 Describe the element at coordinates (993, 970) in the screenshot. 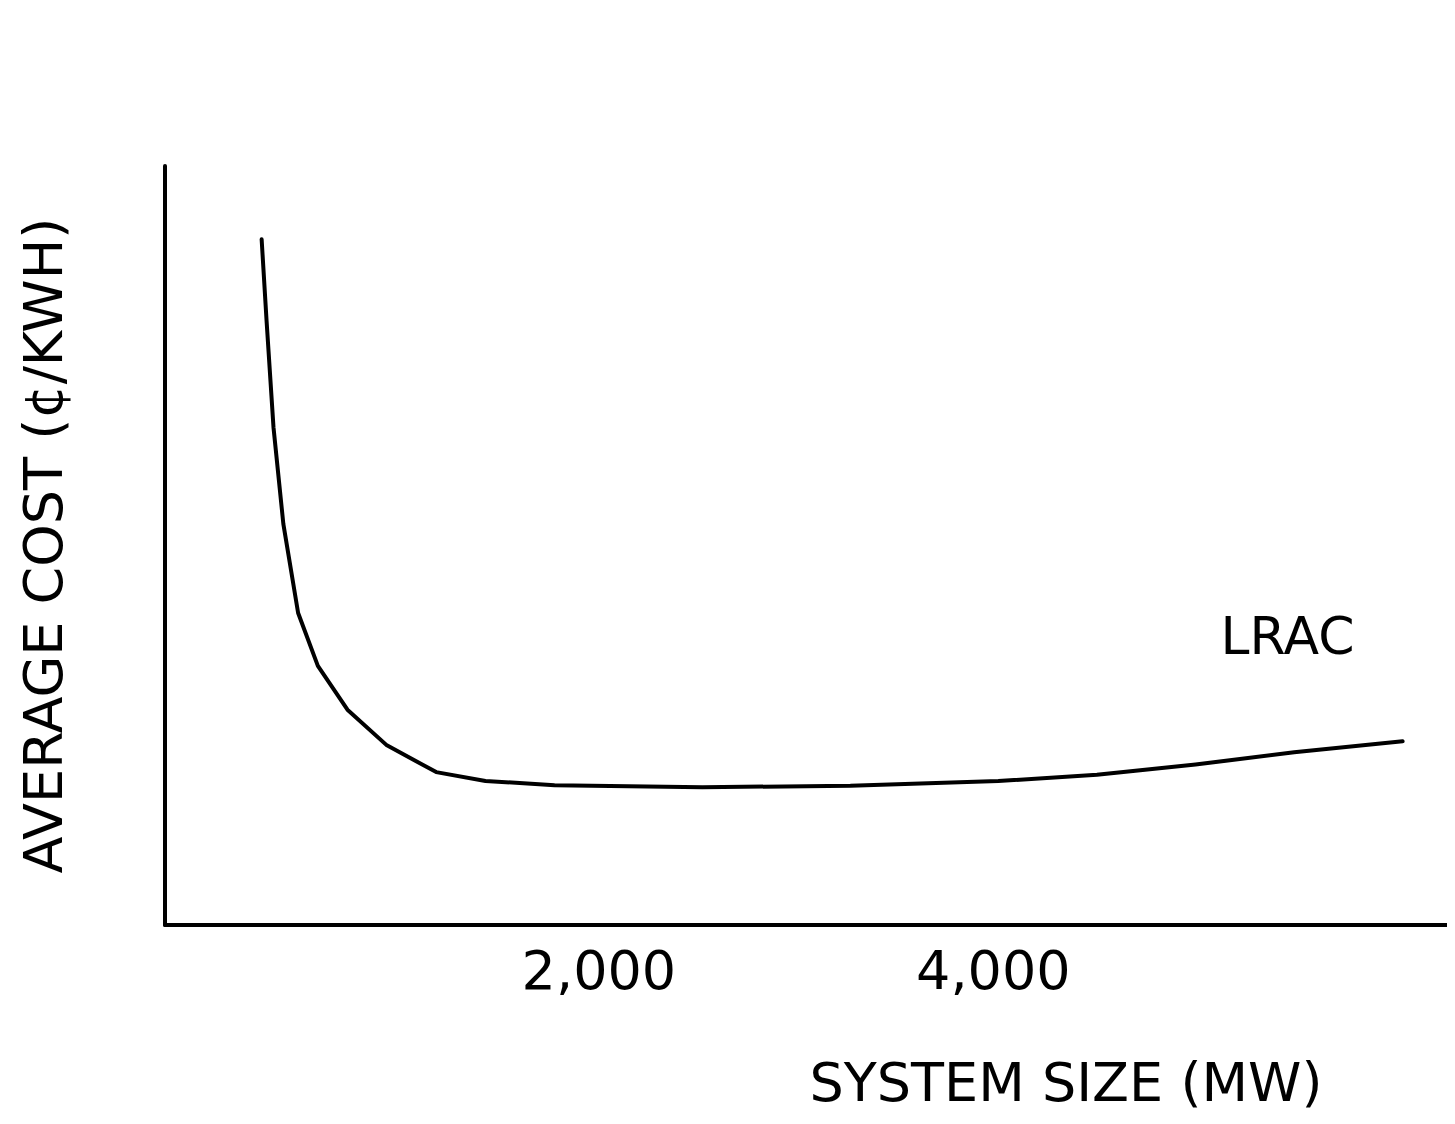

I see `x-tick-label: 4,000` at that location.